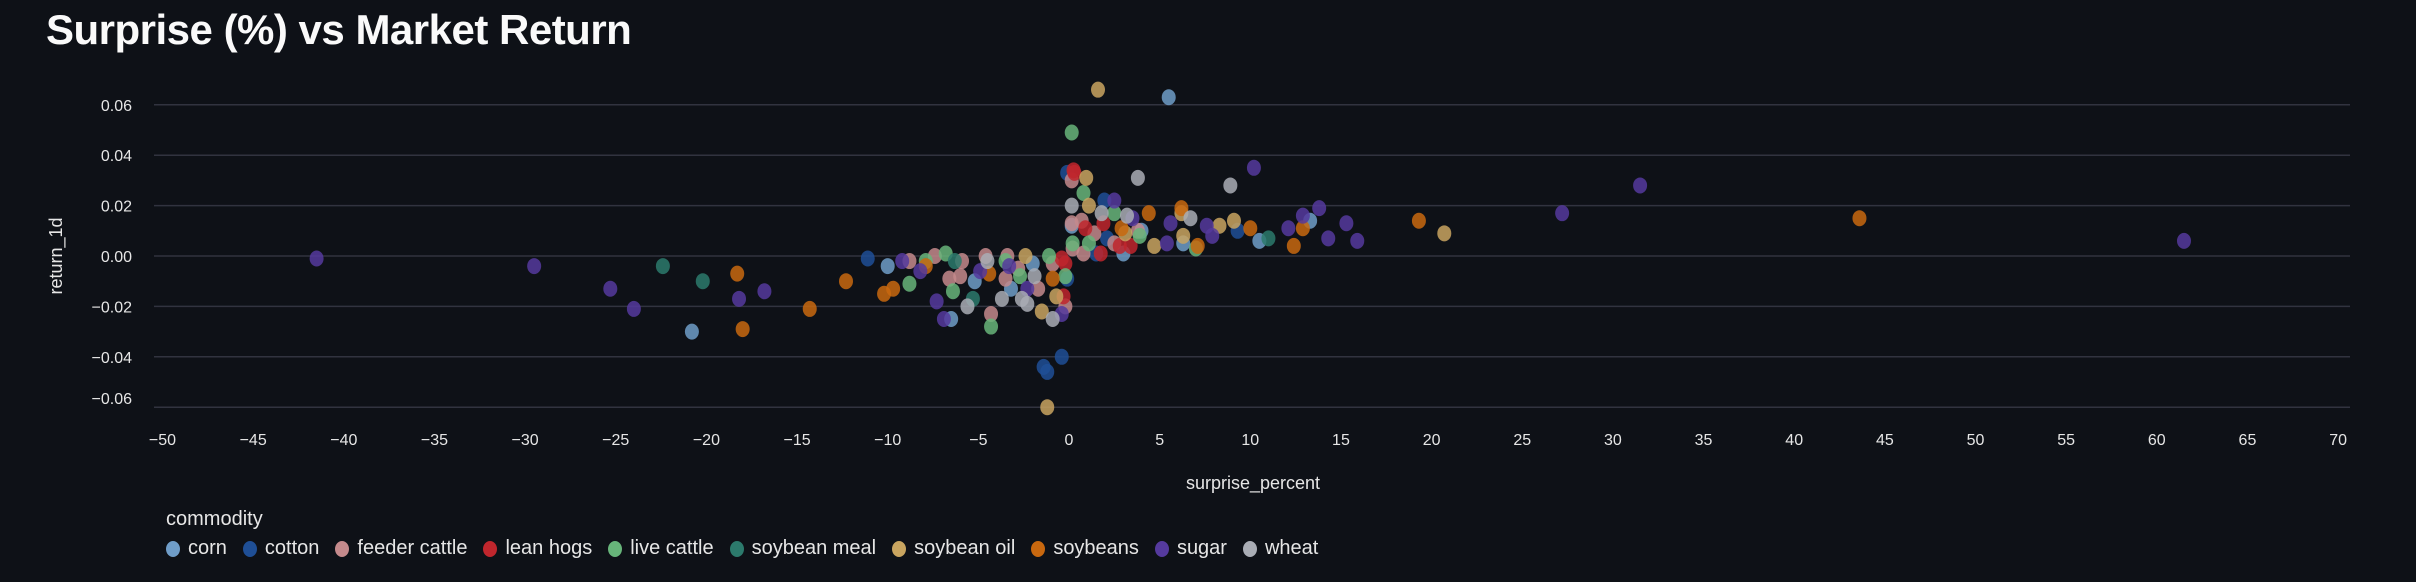 This screenshot has height=582, width=2416. What do you see at coordinates (802, 548) in the screenshot?
I see `legend-item-soybean-meal: soybean meal` at bounding box center [802, 548].